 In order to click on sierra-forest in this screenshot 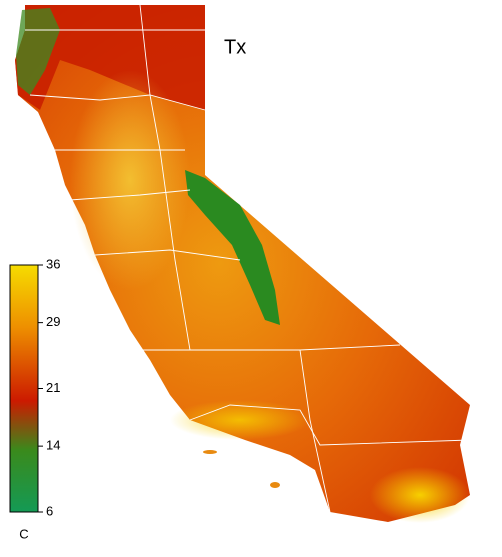, I will do `click(232, 247)`.